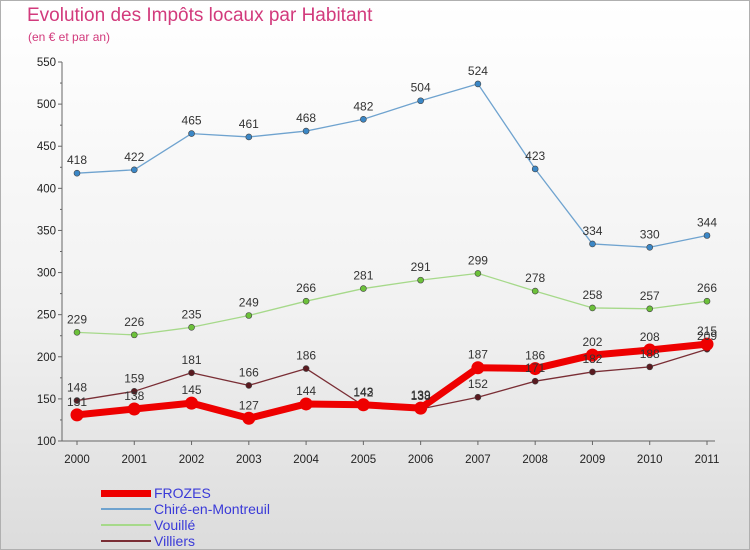  I want to click on data-label: 142, so click(363, 393).